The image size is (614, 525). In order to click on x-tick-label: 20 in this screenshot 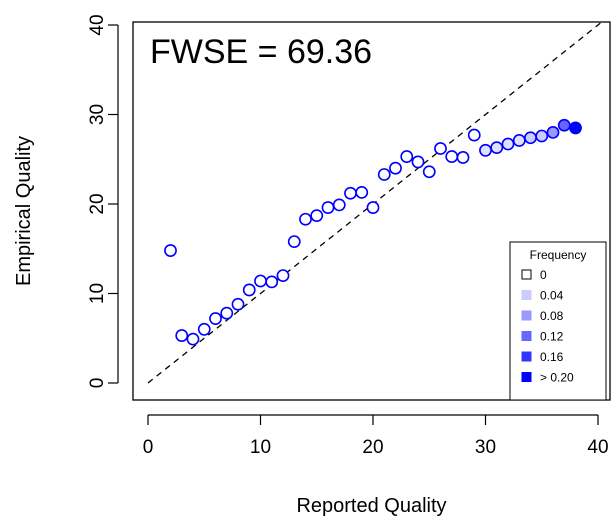, I will do `click(372, 447)`.